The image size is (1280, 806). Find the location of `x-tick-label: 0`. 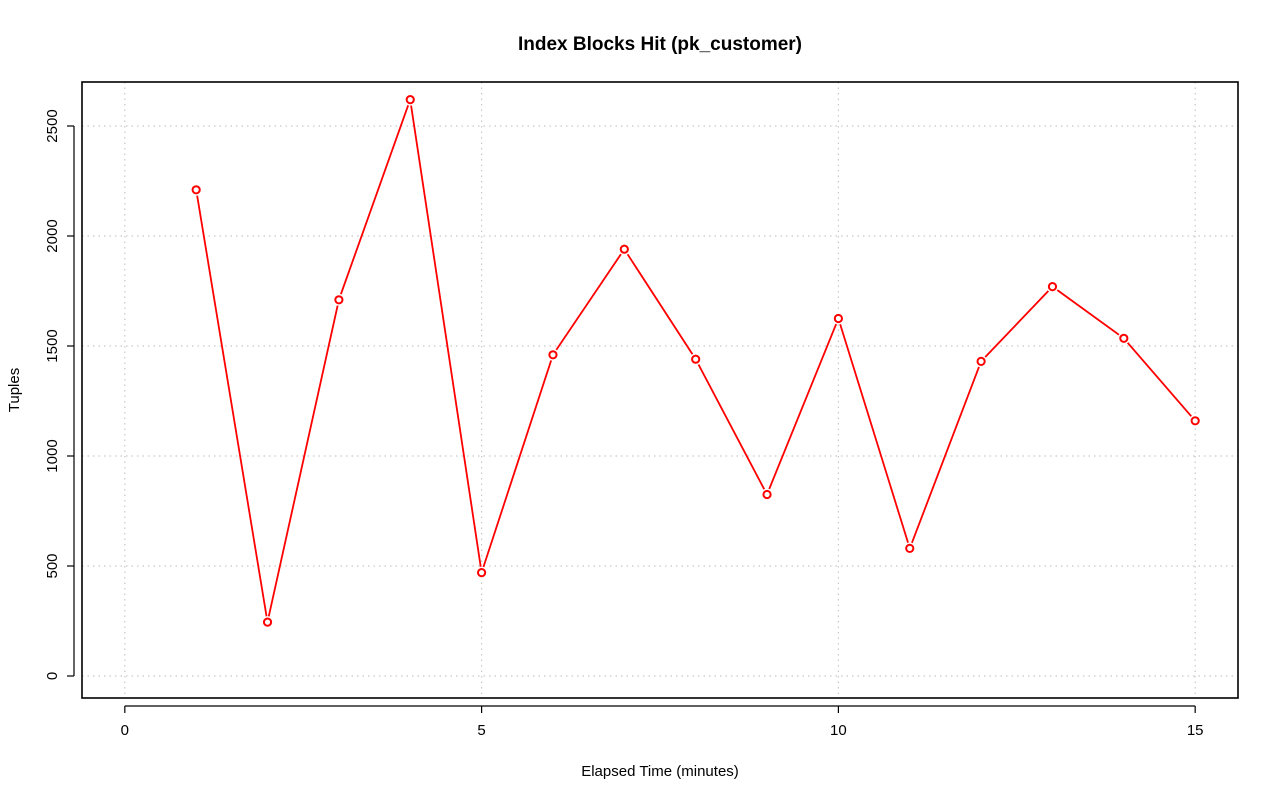

x-tick-label: 0 is located at coordinates (125, 730).